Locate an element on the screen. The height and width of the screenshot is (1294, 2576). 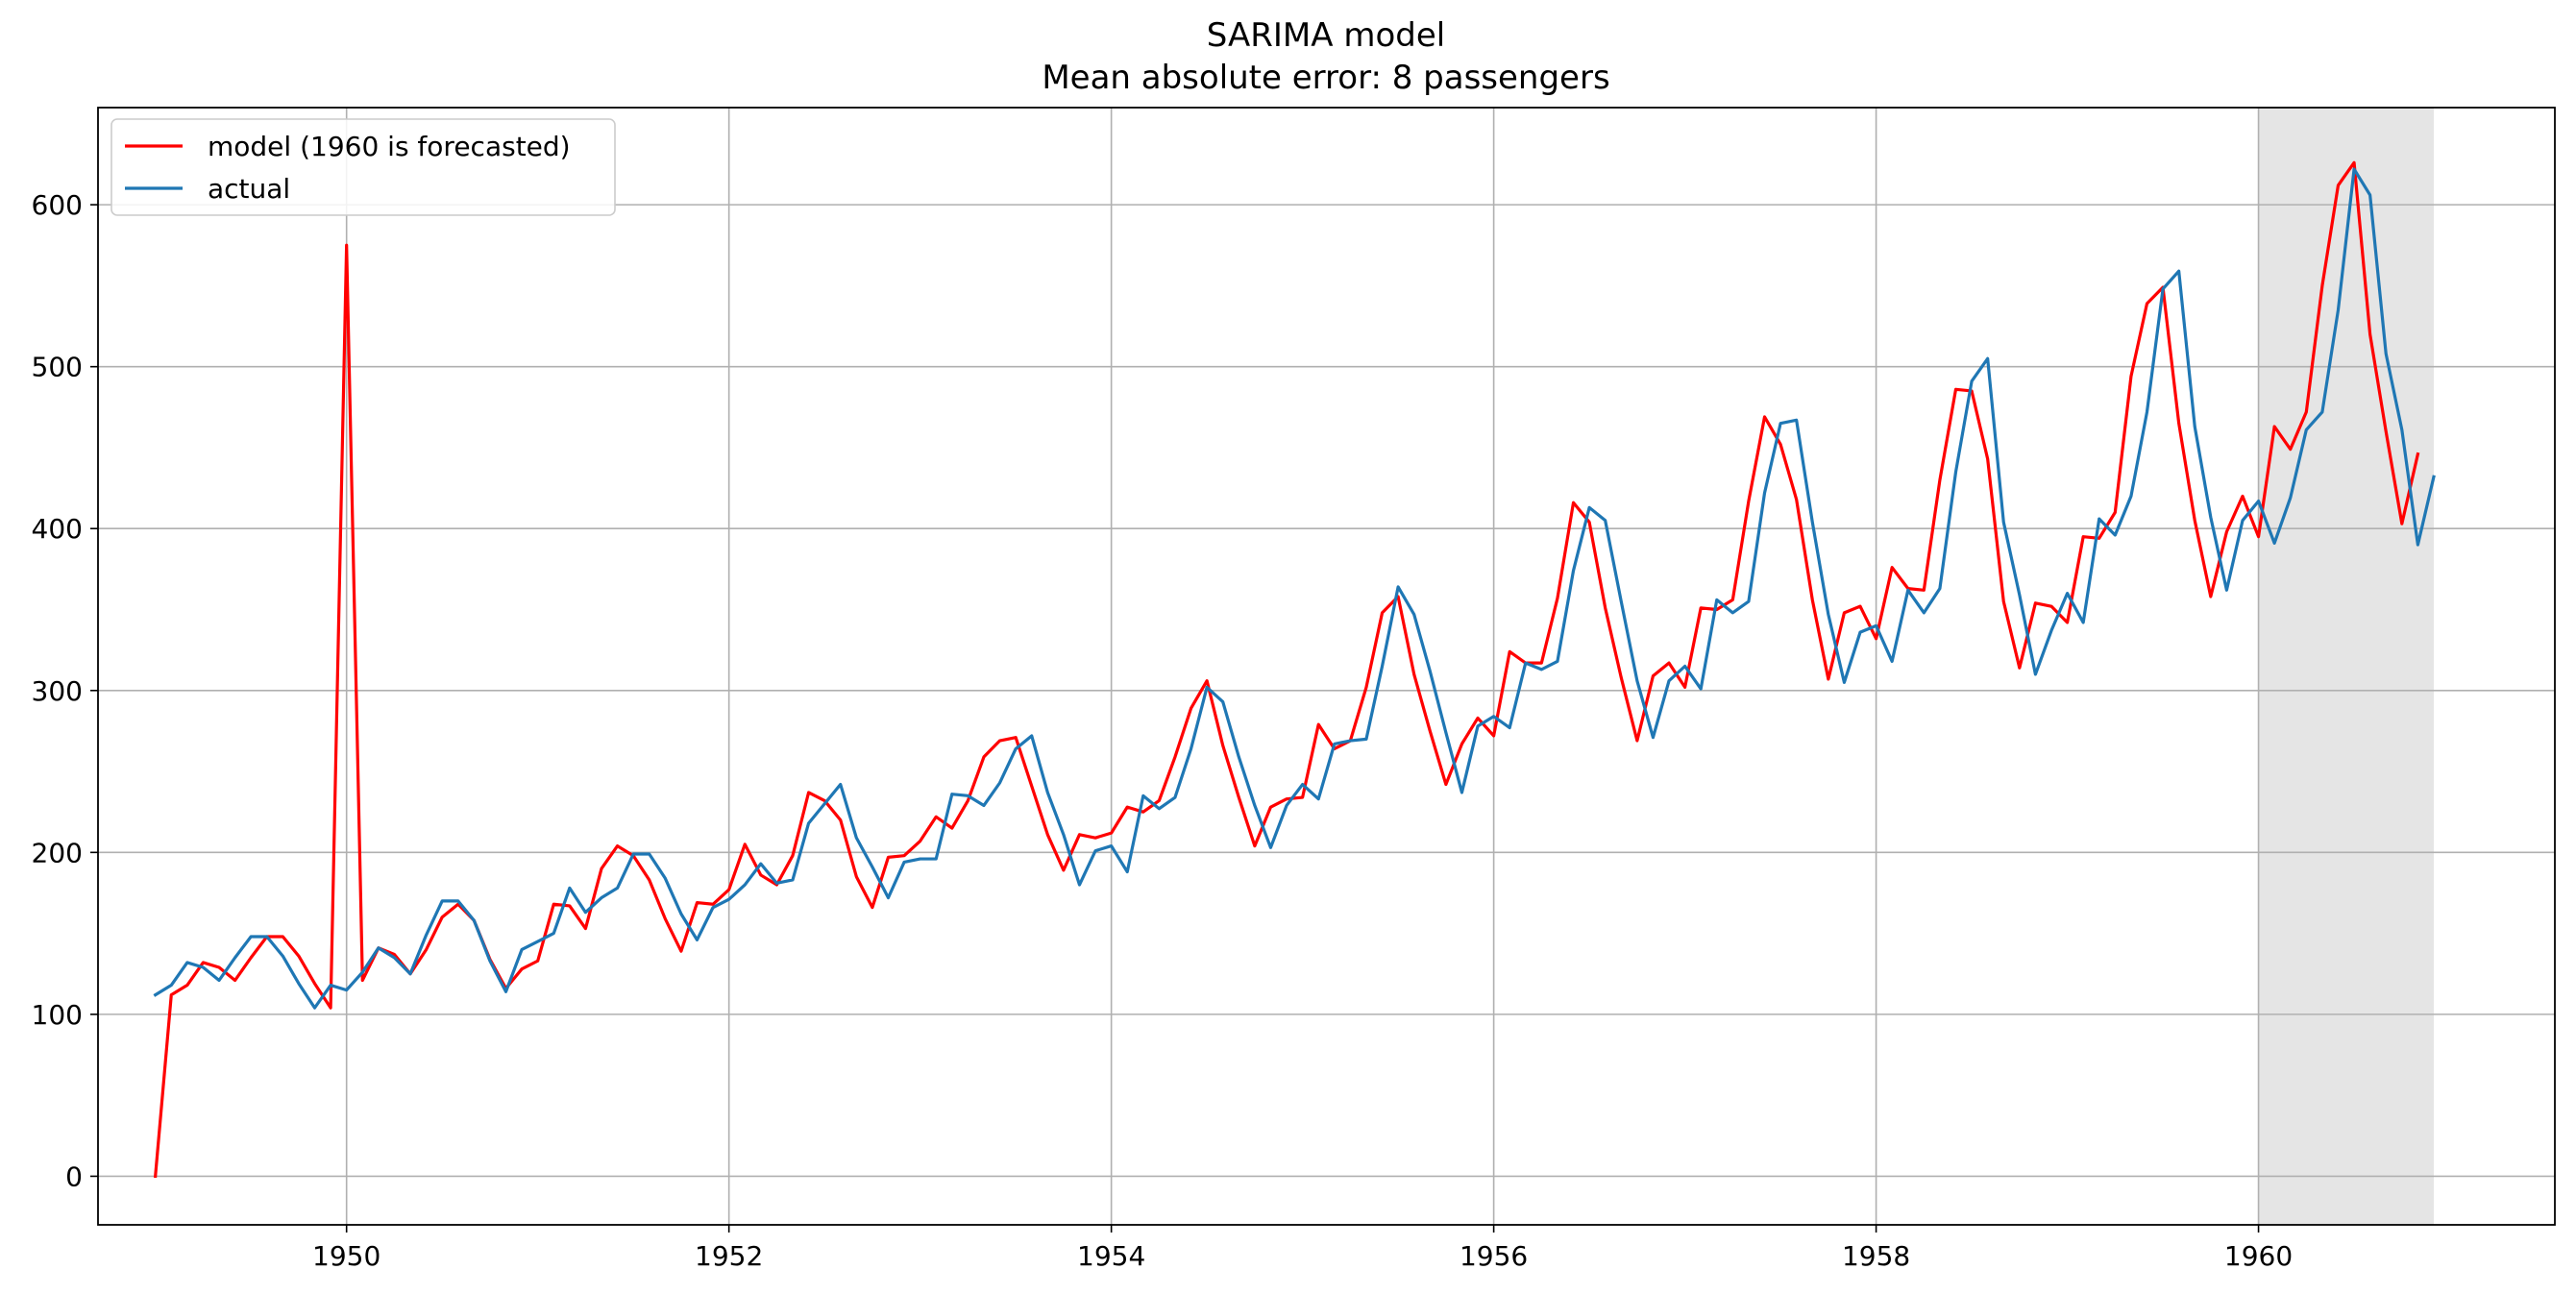
x-tick-label: 1952 is located at coordinates (729, 1256).